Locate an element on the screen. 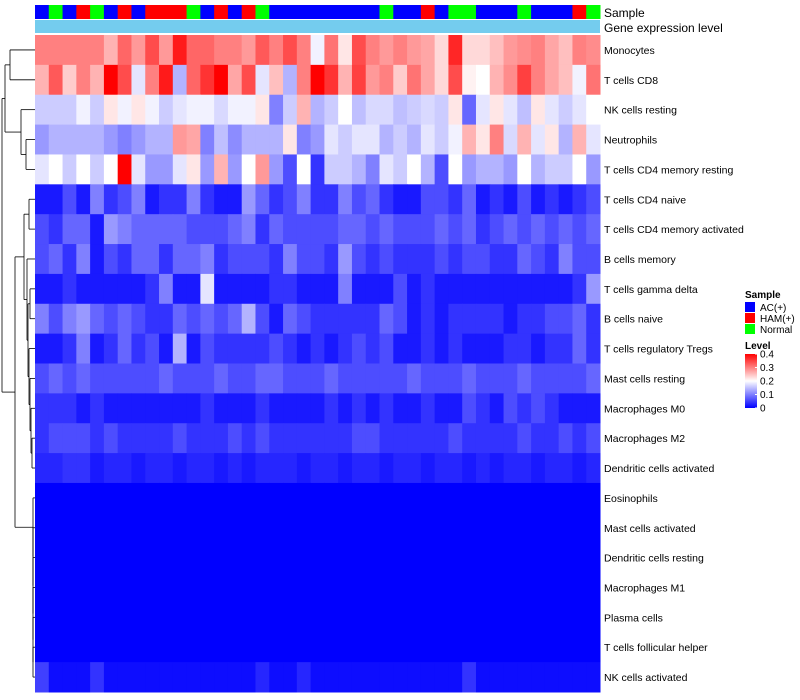 The image size is (800, 700). sample-annotation-bar is located at coordinates (318, 12).